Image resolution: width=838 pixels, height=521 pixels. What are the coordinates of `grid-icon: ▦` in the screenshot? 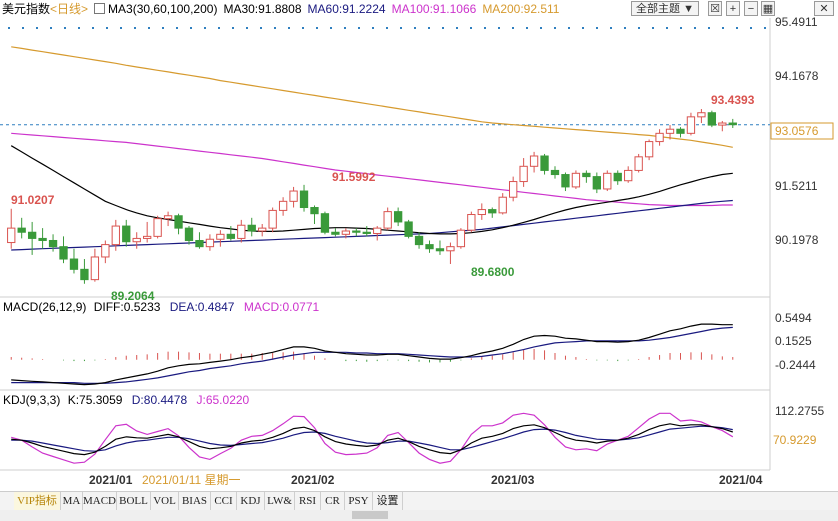 It's located at (768, 8).